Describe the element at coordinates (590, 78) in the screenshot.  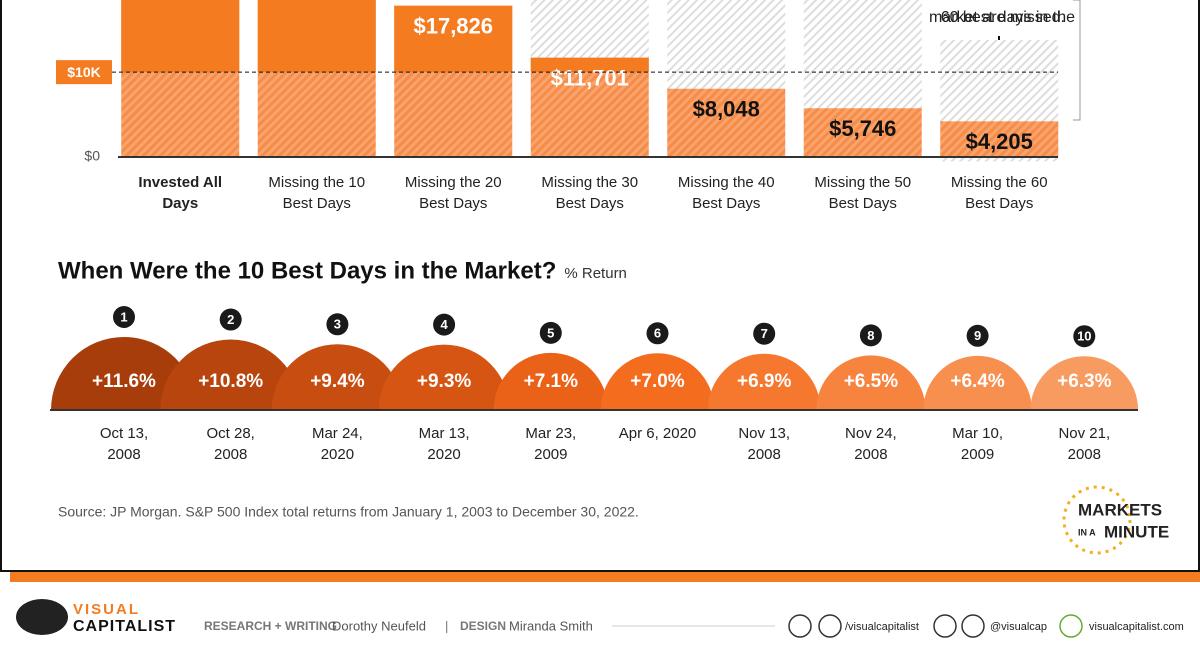
I see `value-label: $11,701` at that location.